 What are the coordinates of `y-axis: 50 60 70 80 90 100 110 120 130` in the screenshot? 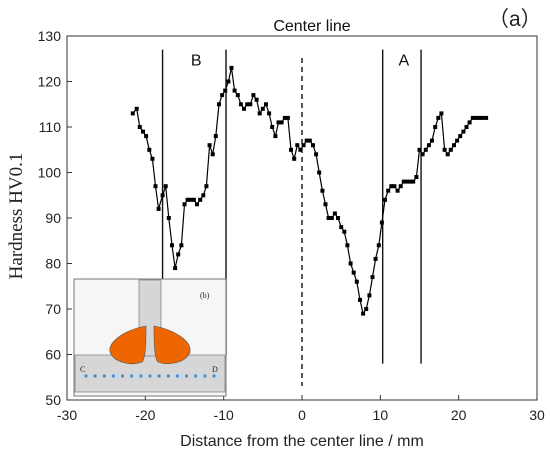 It's located at (55, 218).